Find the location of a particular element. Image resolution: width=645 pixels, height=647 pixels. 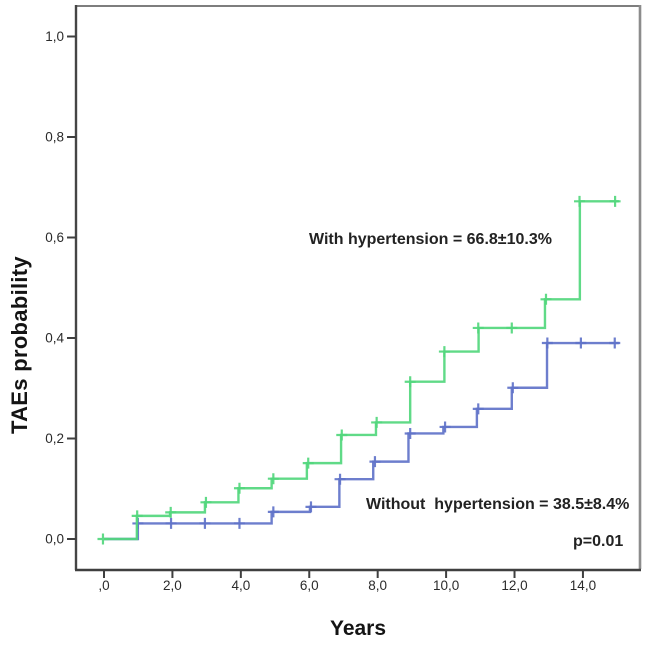

annotation-p-value: p=0.01 is located at coordinates (598, 541).